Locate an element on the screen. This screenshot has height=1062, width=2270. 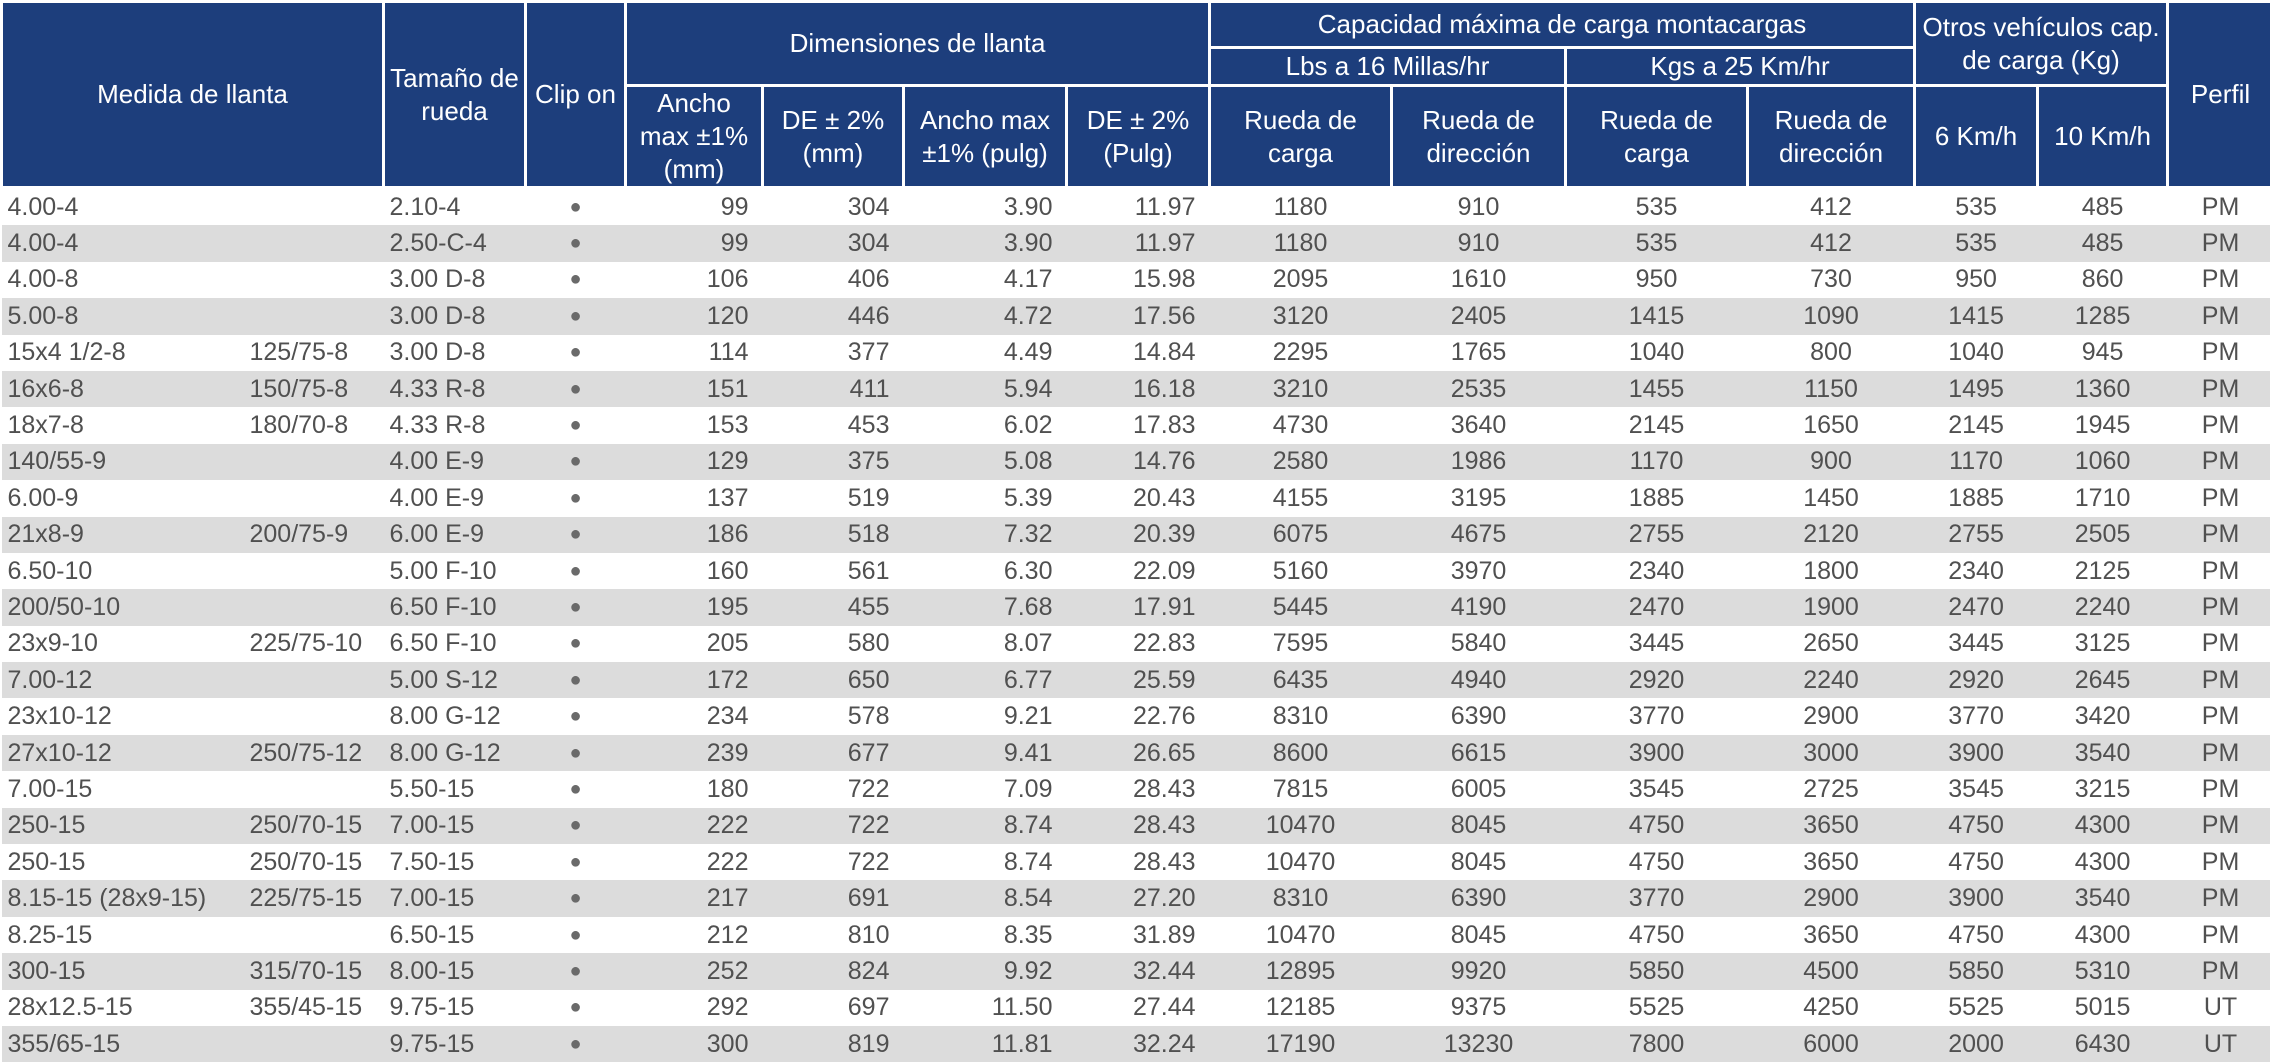
cell-medida: 5.00-8 is located at coordinates (123, 316).